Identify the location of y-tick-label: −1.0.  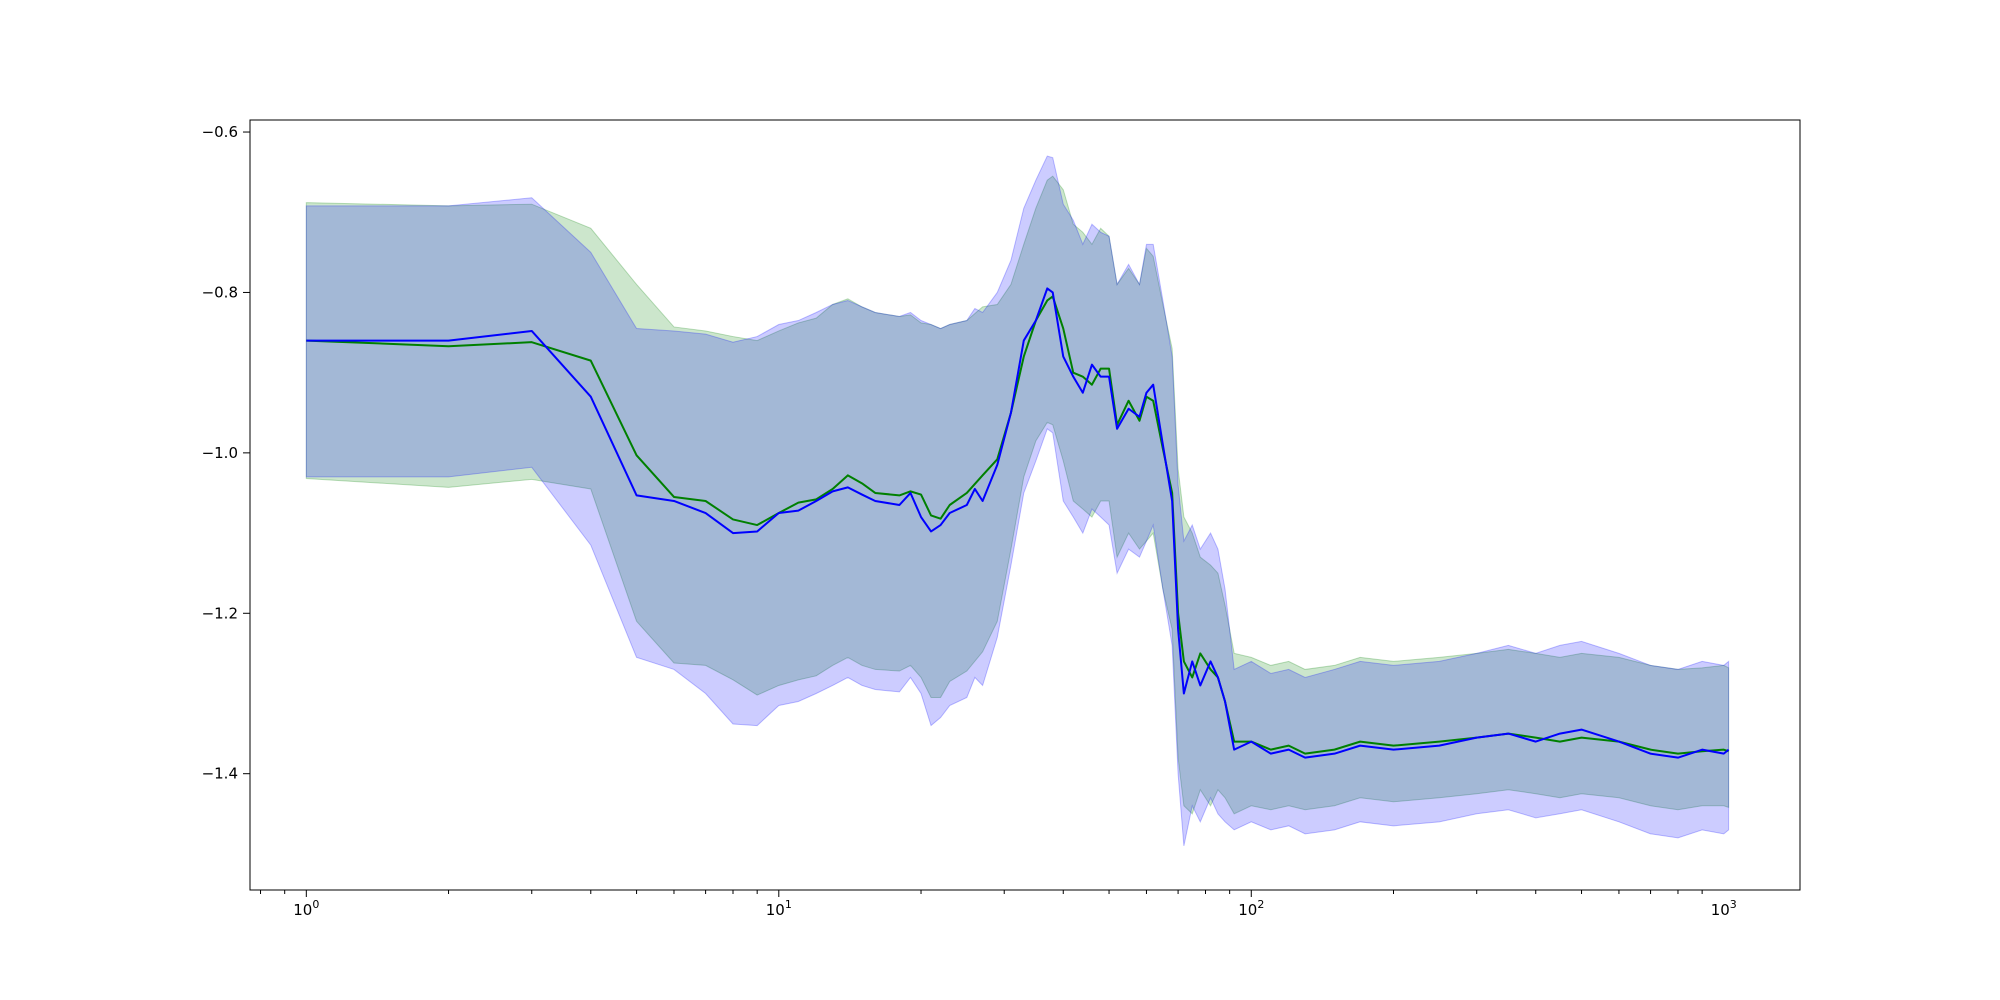
(220, 453).